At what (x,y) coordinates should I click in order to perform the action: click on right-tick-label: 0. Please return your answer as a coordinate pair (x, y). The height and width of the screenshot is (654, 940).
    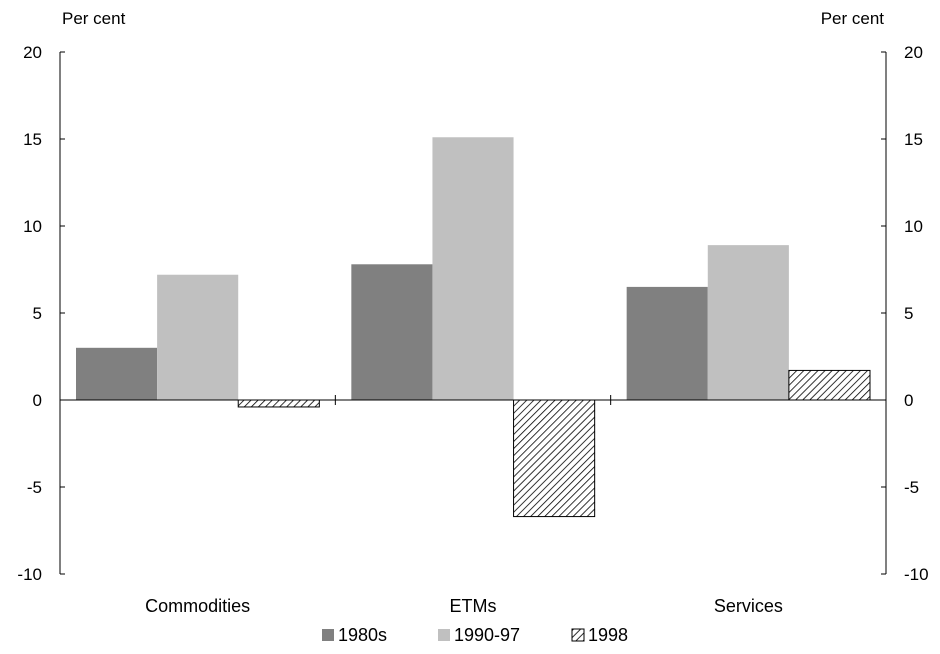
    Looking at the image, I should click on (908, 400).